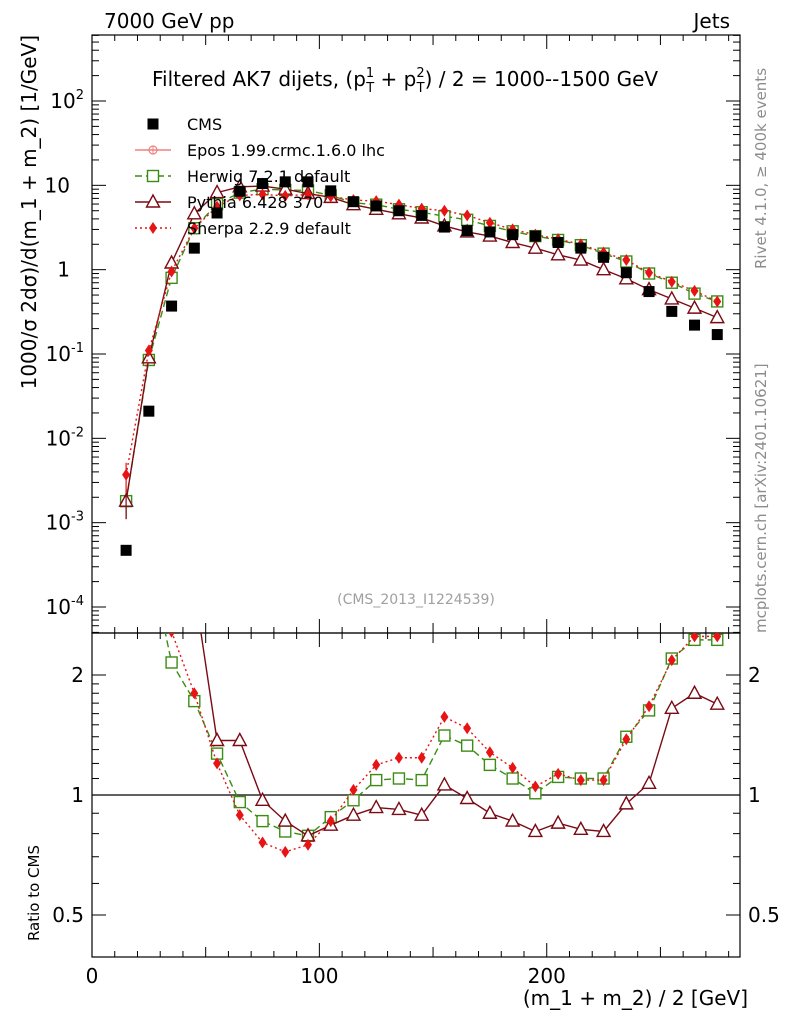  Describe the element at coordinates (269, 228) in the screenshot. I see `legend-label: Sherpa 2.2.9 default` at that location.